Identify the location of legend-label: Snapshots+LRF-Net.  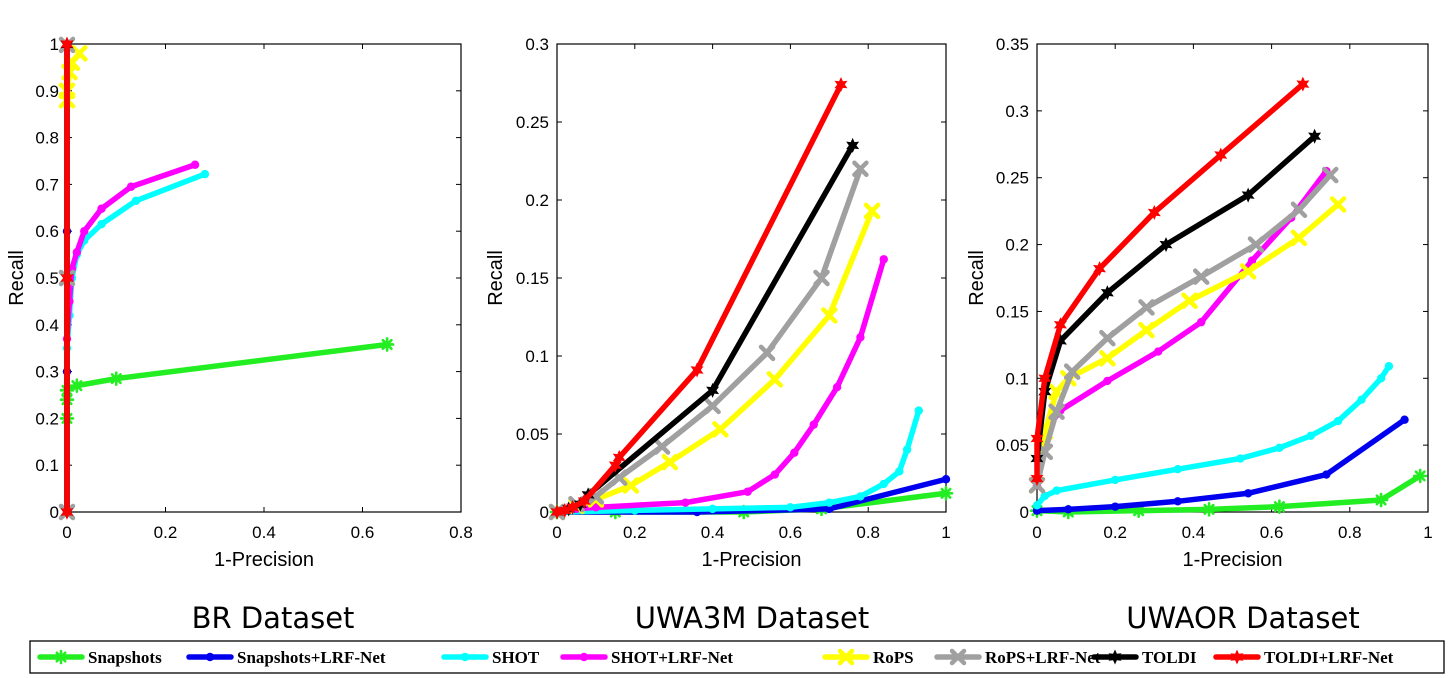
(311, 657).